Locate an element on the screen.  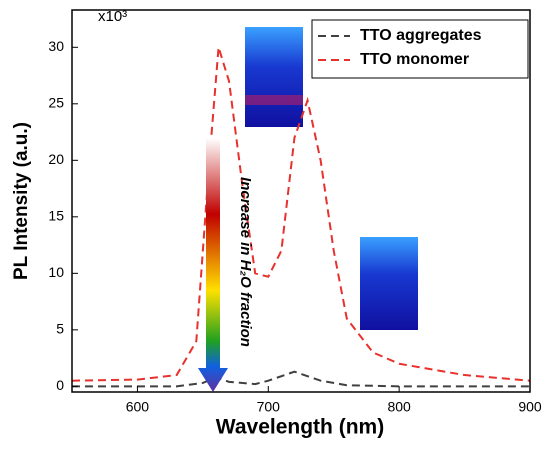
y-axis-label: PL Intensity (a.u.) is located at coordinates (21, 201).